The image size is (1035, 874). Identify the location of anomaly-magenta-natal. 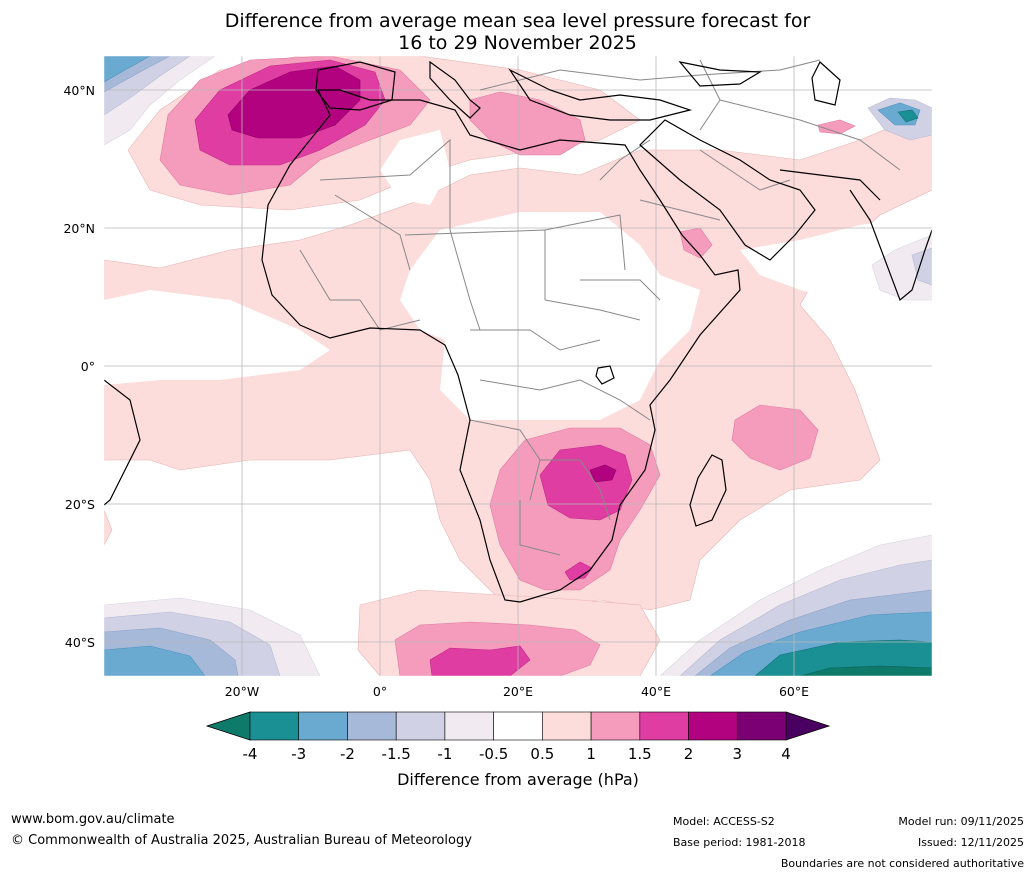
(578, 571).